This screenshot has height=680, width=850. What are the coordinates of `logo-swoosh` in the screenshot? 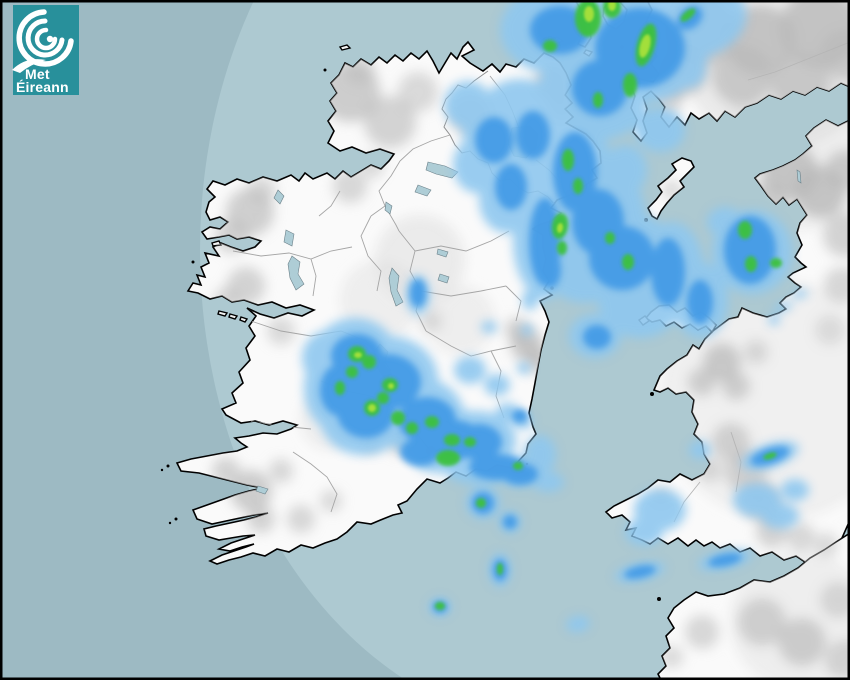 It's located at (29, 66).